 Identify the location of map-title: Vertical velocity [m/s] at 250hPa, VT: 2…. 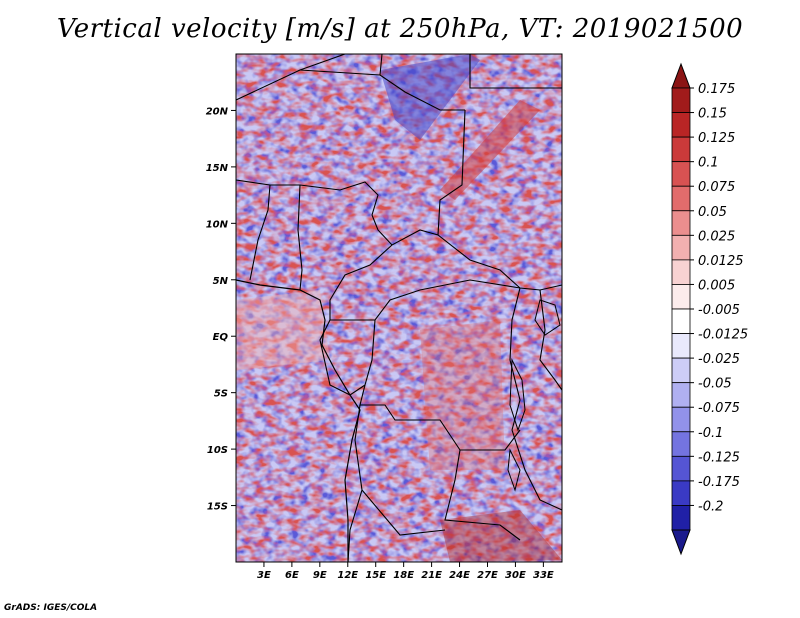
(400, 29).